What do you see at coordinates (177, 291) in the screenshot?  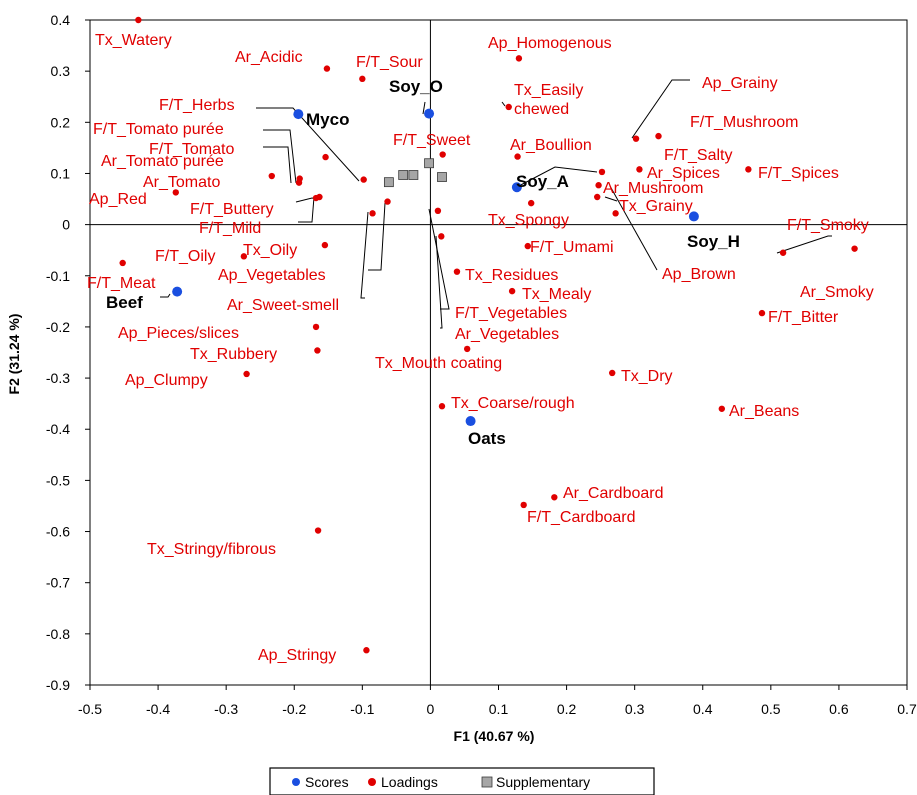 I see `score-point-beef` at bounding box center [177, 291].